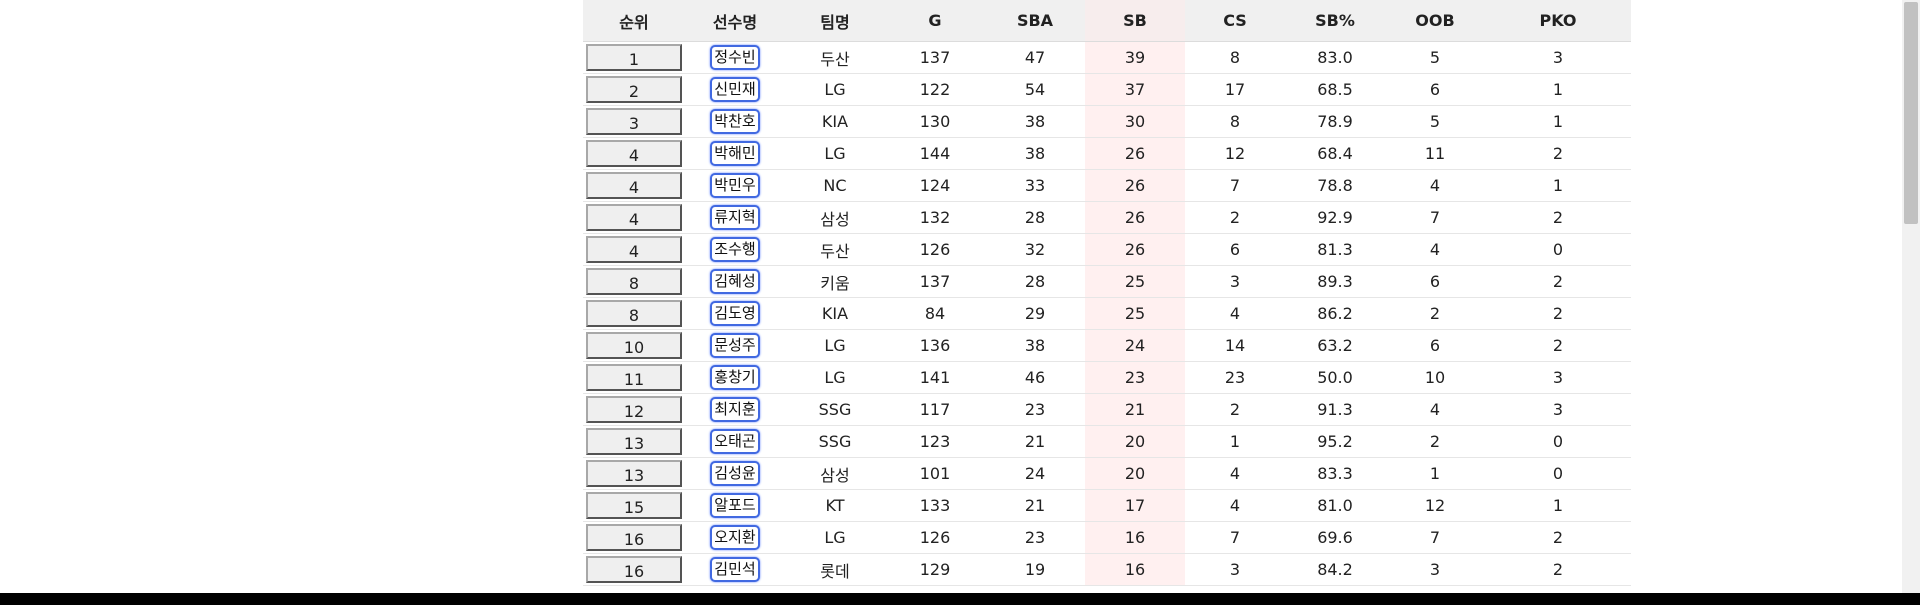 Image resolution: width=1920 pixels, height=605 pixels. I want to click on cell-team-name: NC, so click(835, 185).